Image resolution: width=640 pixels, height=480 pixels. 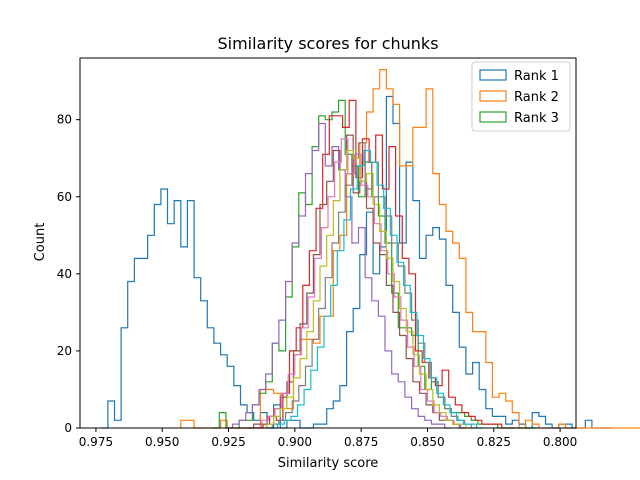 What do you see at coordinates (536, 97) in the screenshot?
I see `legend-label: Rank 2` at bounding box center [536, 97].